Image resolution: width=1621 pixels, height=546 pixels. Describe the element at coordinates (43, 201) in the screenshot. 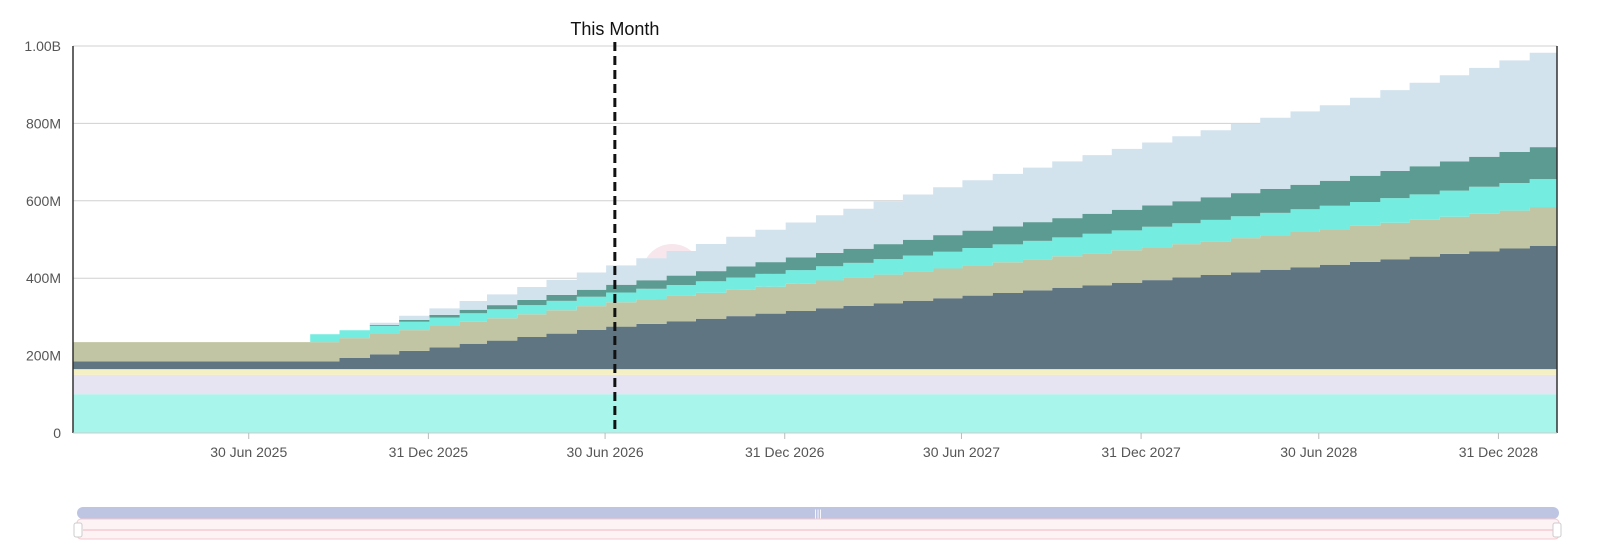

I see `y-tick-label: 600M` at that location.